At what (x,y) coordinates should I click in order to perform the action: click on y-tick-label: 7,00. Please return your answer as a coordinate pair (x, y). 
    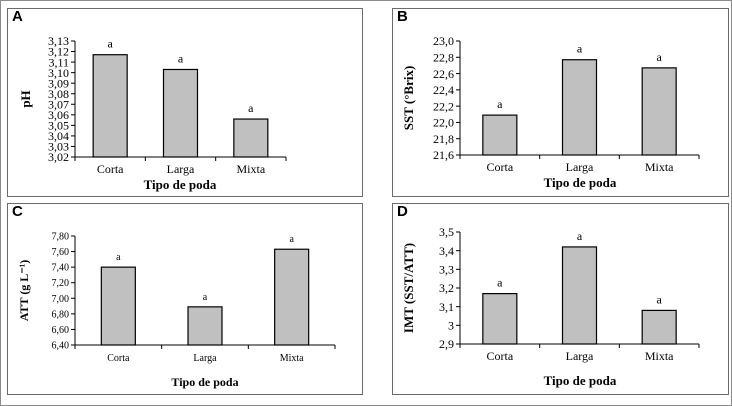
    Looking at the image, I should click on (61, 299).